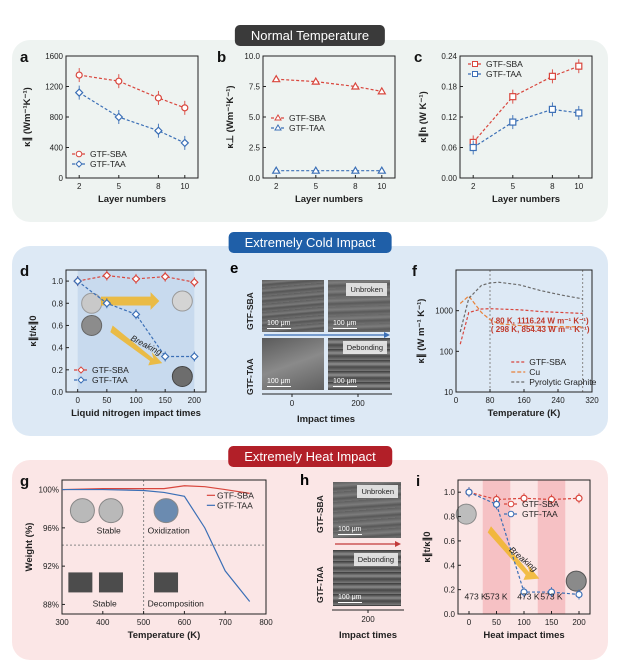  Describe the element at coordinates (450, 517) in the screenshot. I see `y-tick-label: 0.8` at that location.